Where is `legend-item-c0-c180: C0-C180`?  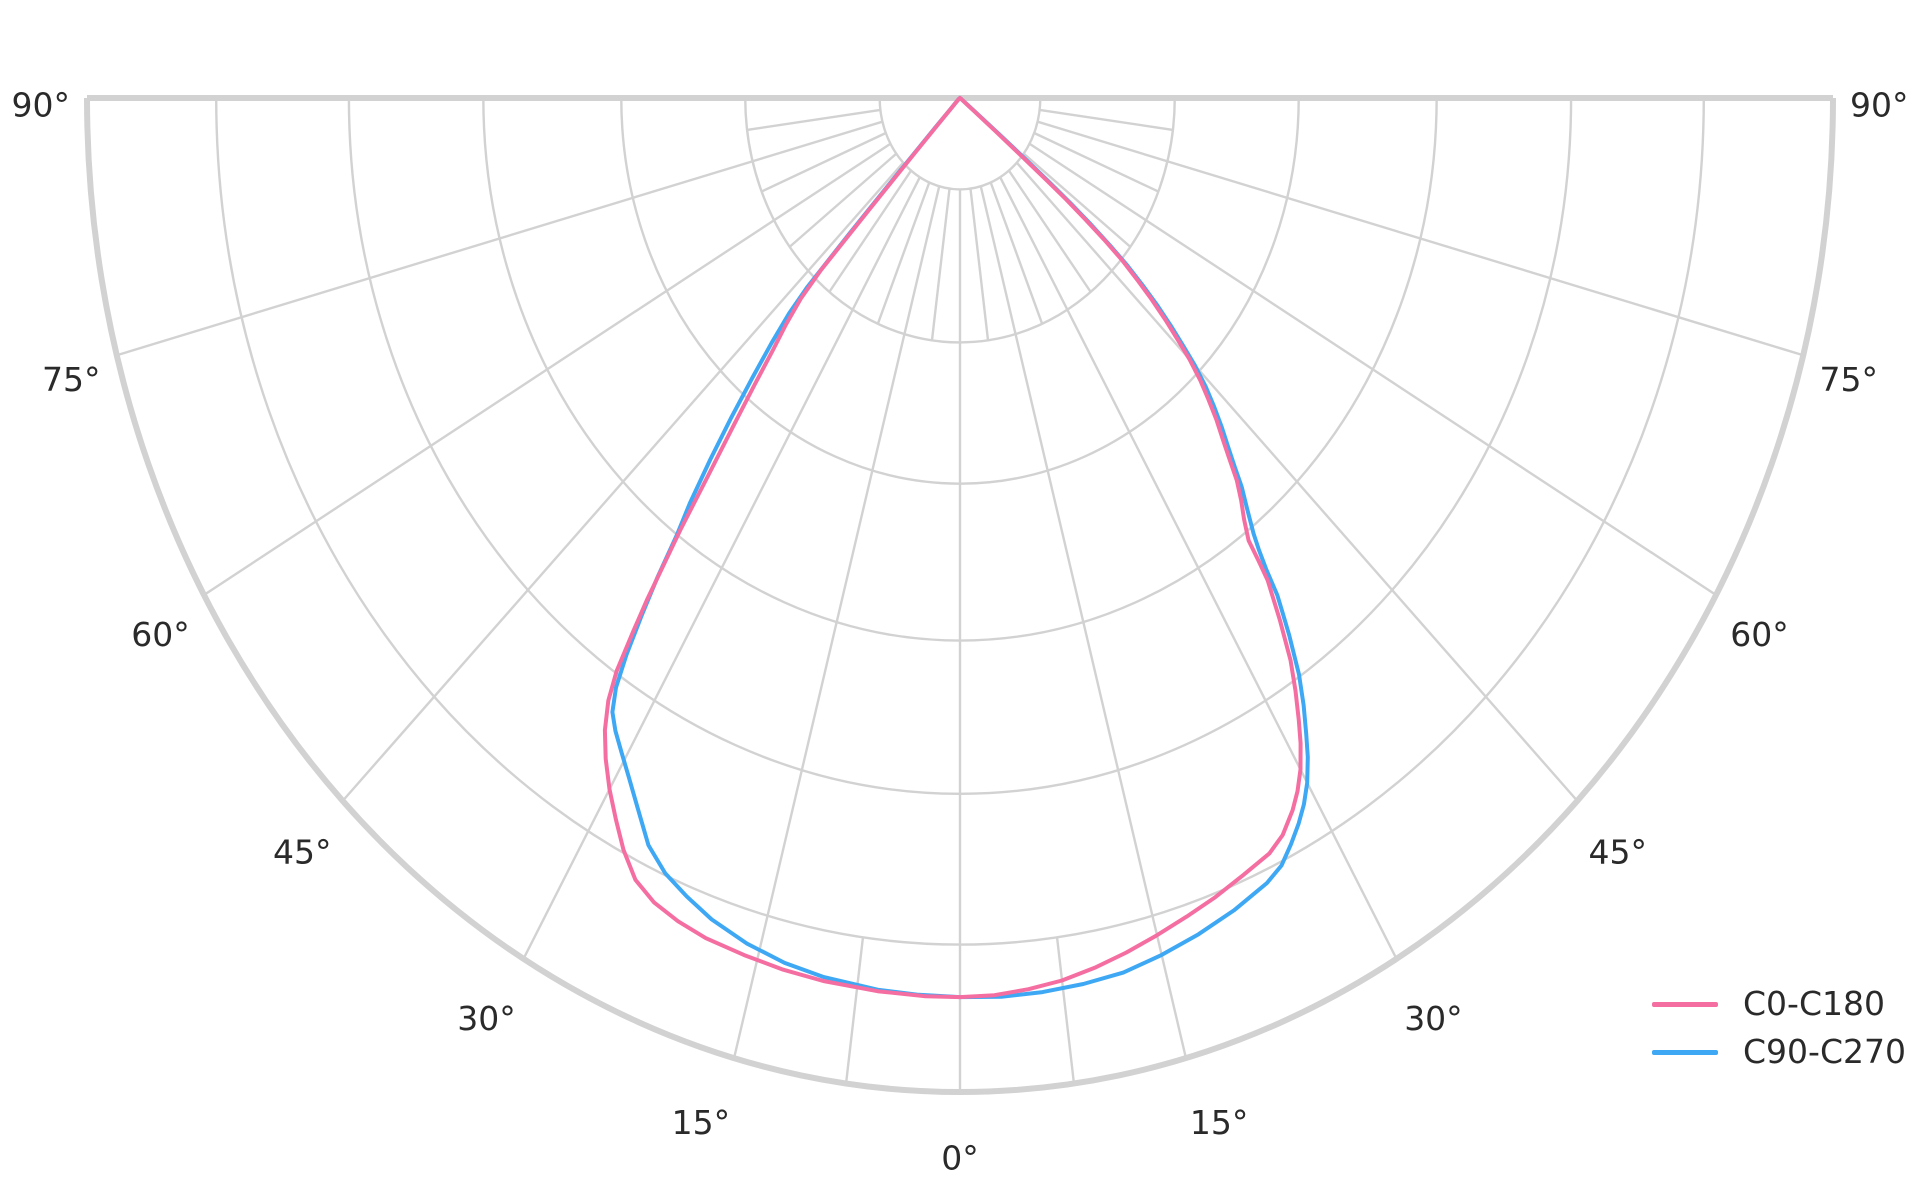 legend-item-c0-c180: C0-C180 is located at coordinates (1779, 1004).